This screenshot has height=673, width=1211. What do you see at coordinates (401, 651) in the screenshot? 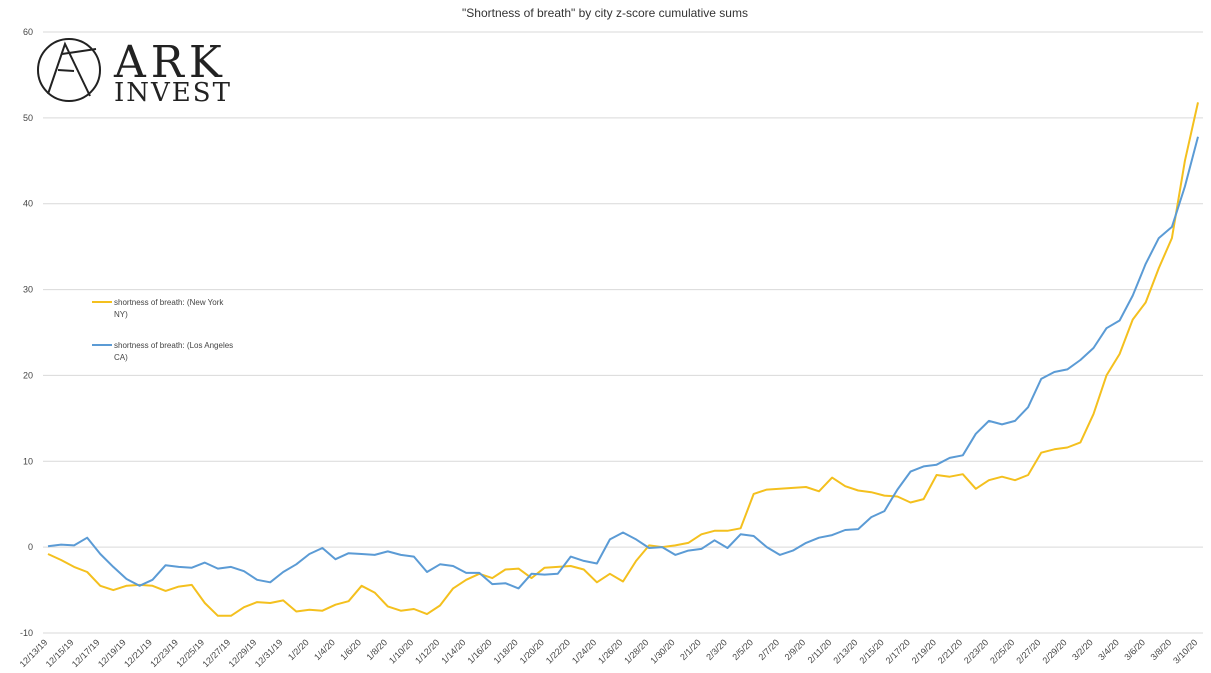
I see `x-tick-label: 1/10/20` at bounding box center [401, 651].